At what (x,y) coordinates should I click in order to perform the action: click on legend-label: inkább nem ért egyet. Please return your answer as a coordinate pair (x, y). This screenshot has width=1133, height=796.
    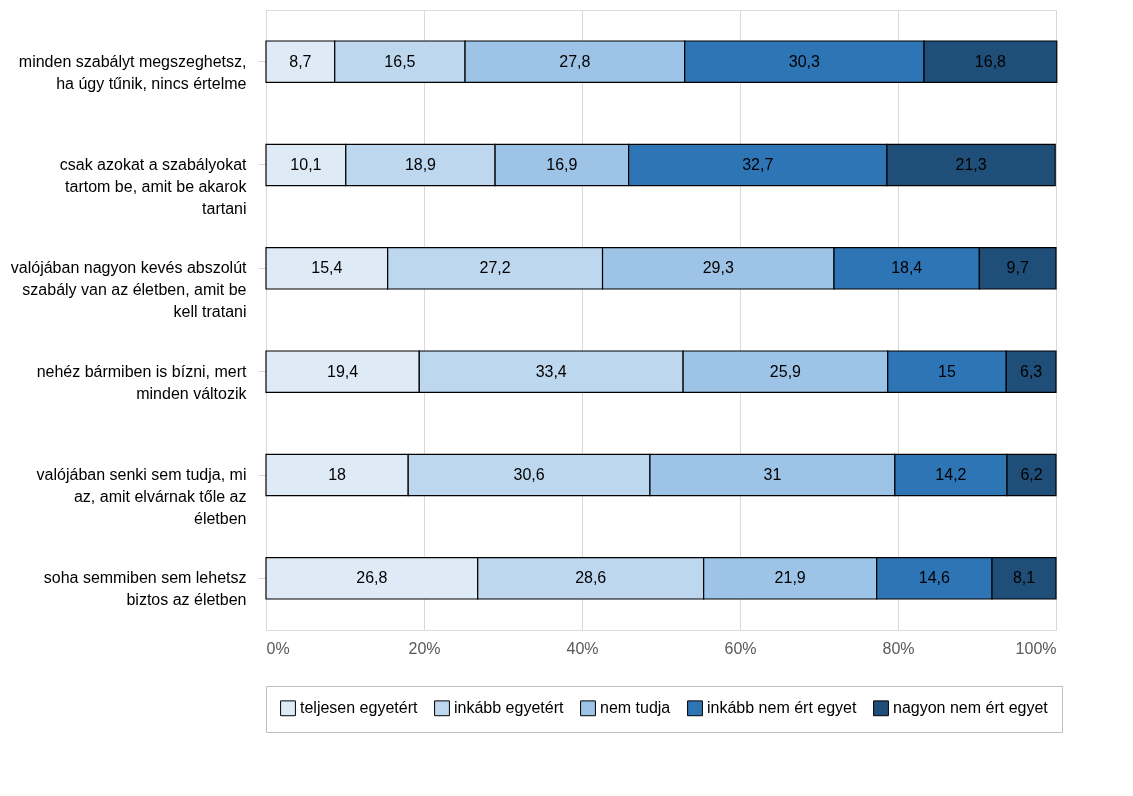
    Looking at the image, I should click on (782, 708).